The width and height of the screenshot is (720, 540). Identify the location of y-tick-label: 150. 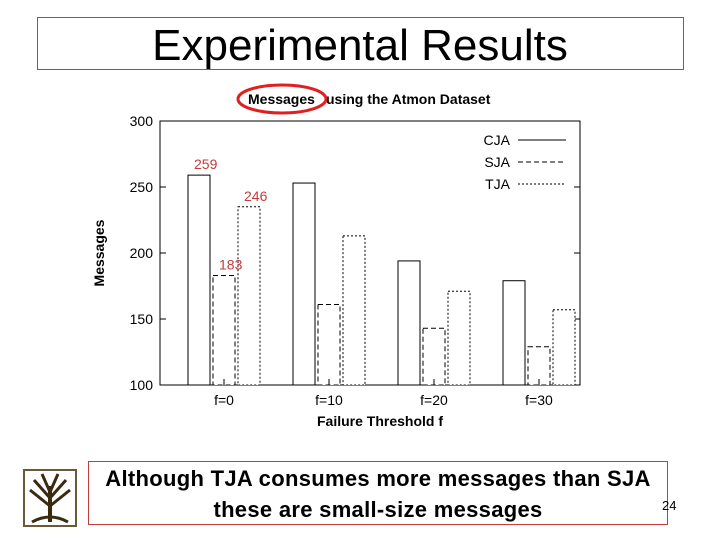
(142, 319).